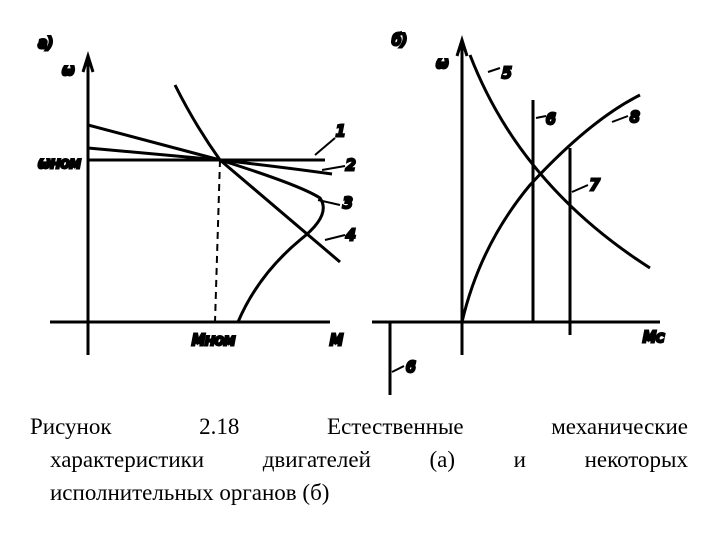  I want to click on label: 2, so click(351, 165).